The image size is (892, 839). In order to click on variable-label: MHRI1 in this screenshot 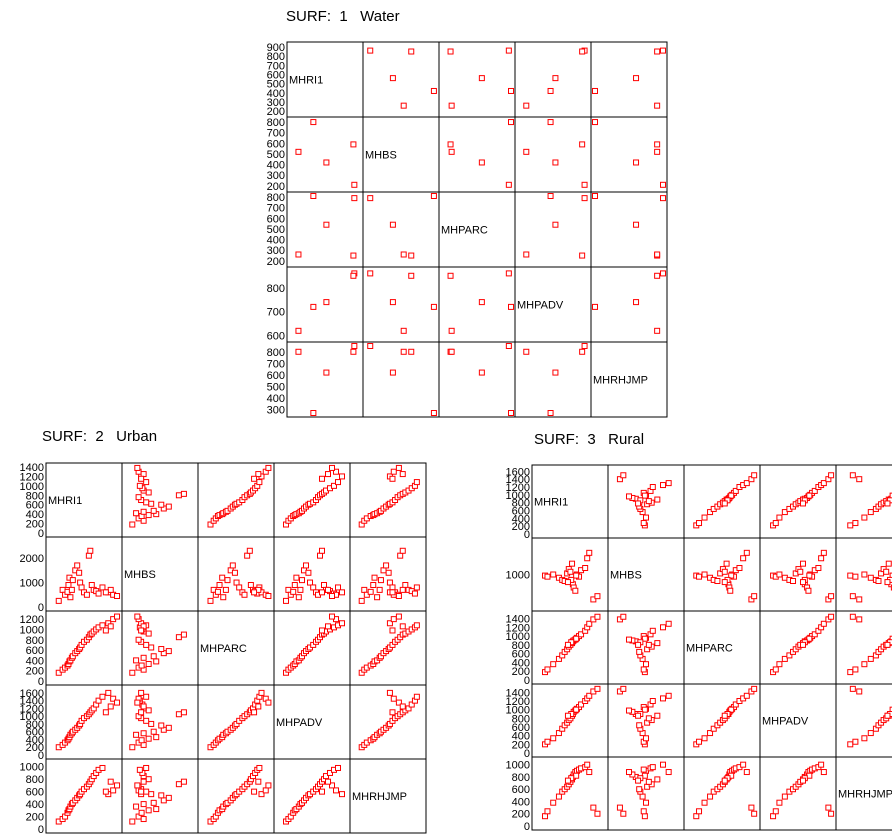, I will do `click(65, 501)`.